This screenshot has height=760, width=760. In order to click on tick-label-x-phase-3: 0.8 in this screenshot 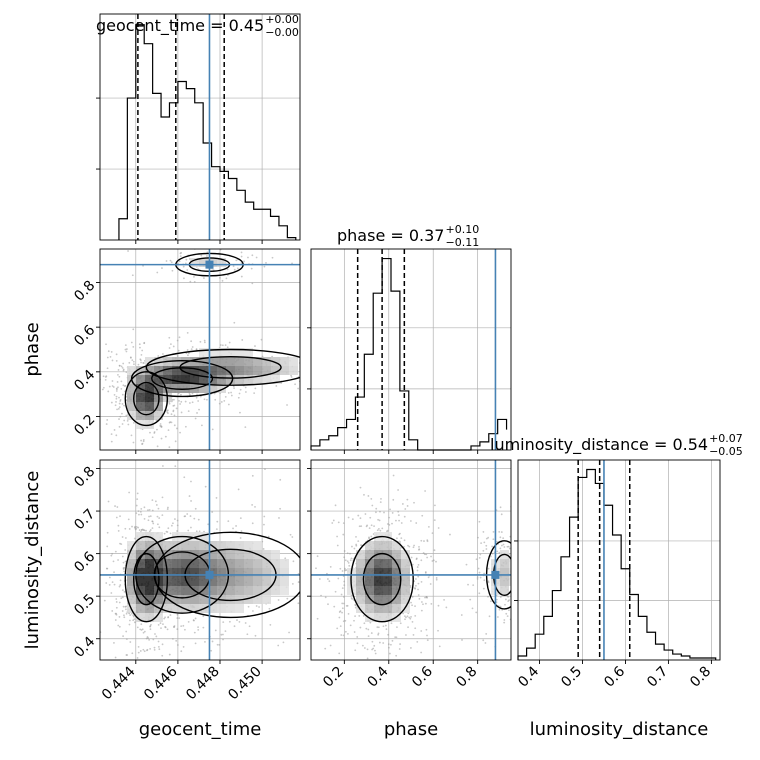, I will do `click(466, 677)`.